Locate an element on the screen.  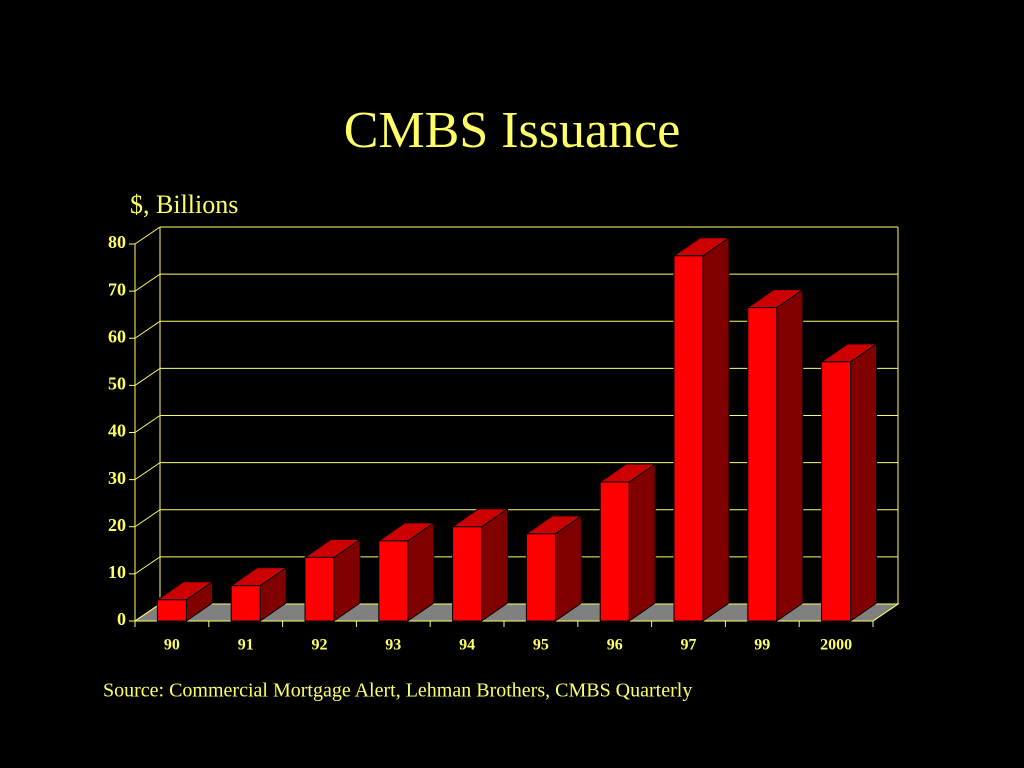
y-axis-label: $, Billions is located at coordinates (184, 204).